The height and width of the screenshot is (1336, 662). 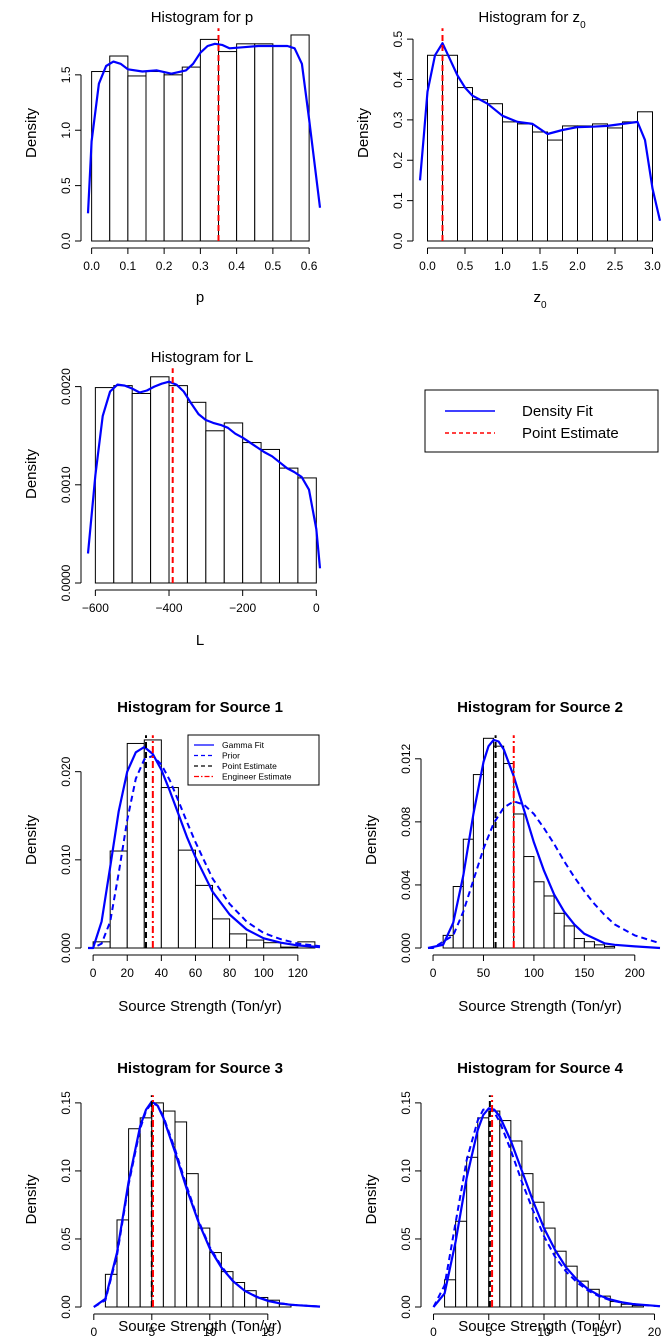 What do you see at coordinates (66, 1239) in the screenshot?
I see `y-tick-label: 0.05` at bounding box center [66, 1239].